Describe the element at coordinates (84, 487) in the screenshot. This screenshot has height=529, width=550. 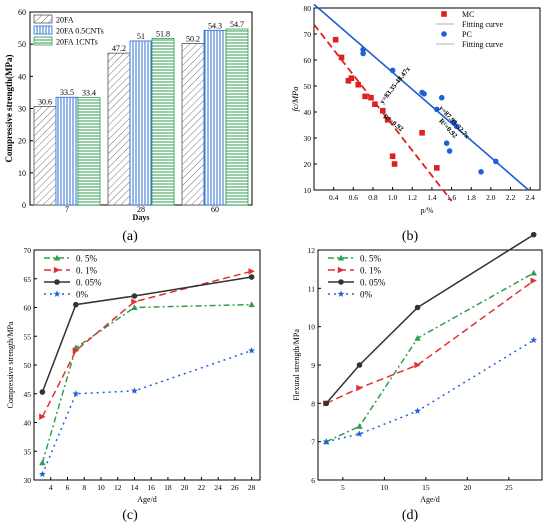
I see `x-tick-label: 8` at that location.